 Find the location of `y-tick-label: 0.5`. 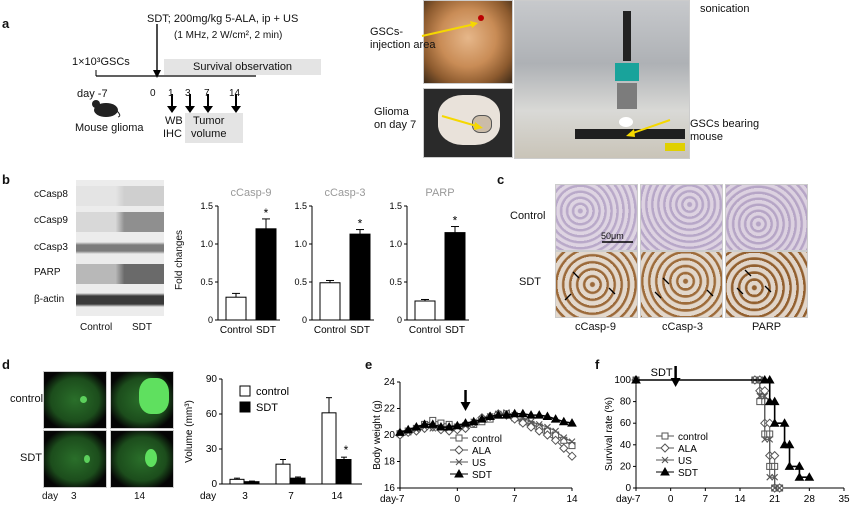

y-tick-label: 0.5 is located at coordinates (395, 282).